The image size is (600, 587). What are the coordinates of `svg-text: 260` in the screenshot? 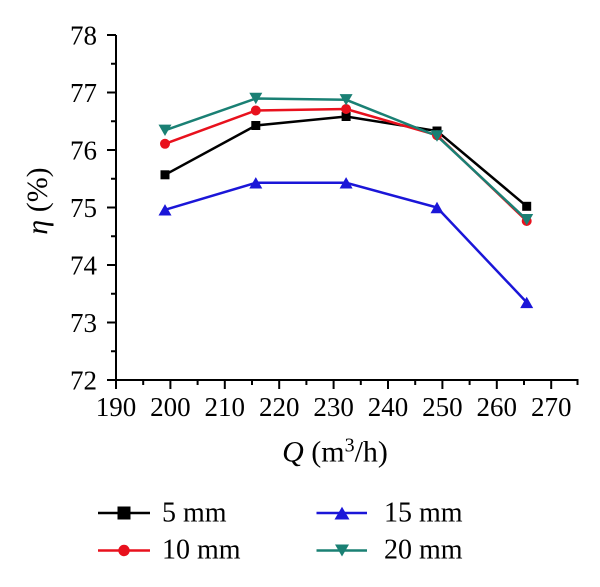 It's located at (497, 407).